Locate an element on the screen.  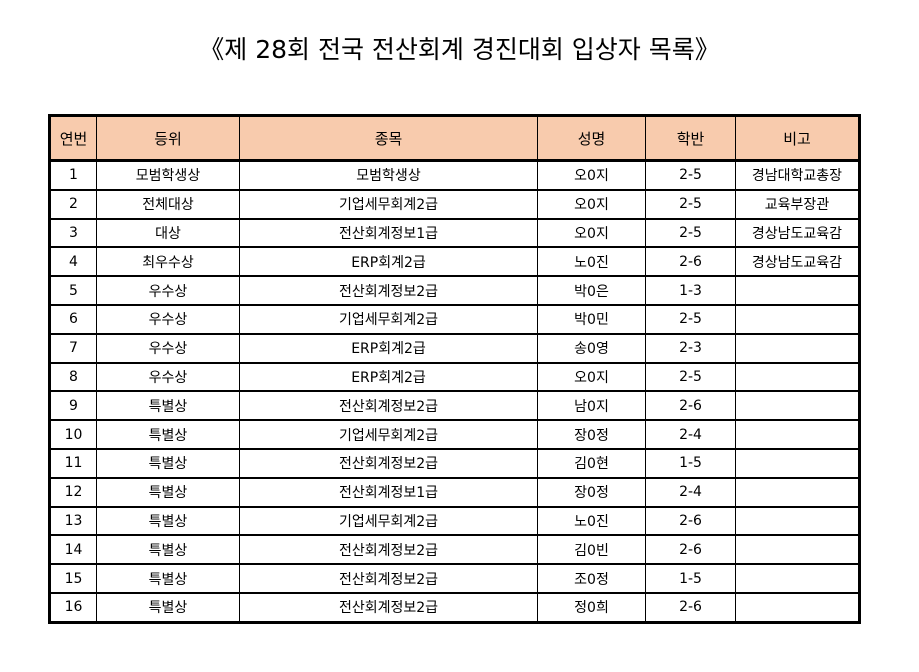
cell-col-name: 김0현 is located at coordinates (591, 463).